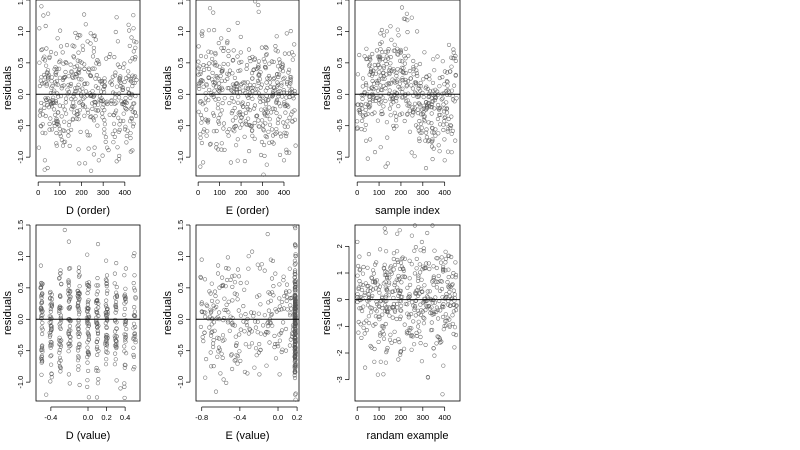  What do you see at coordinates (327, 312) in the screenshot?
I see `y-axis-label: residuals` at bounding box center [327, 312].